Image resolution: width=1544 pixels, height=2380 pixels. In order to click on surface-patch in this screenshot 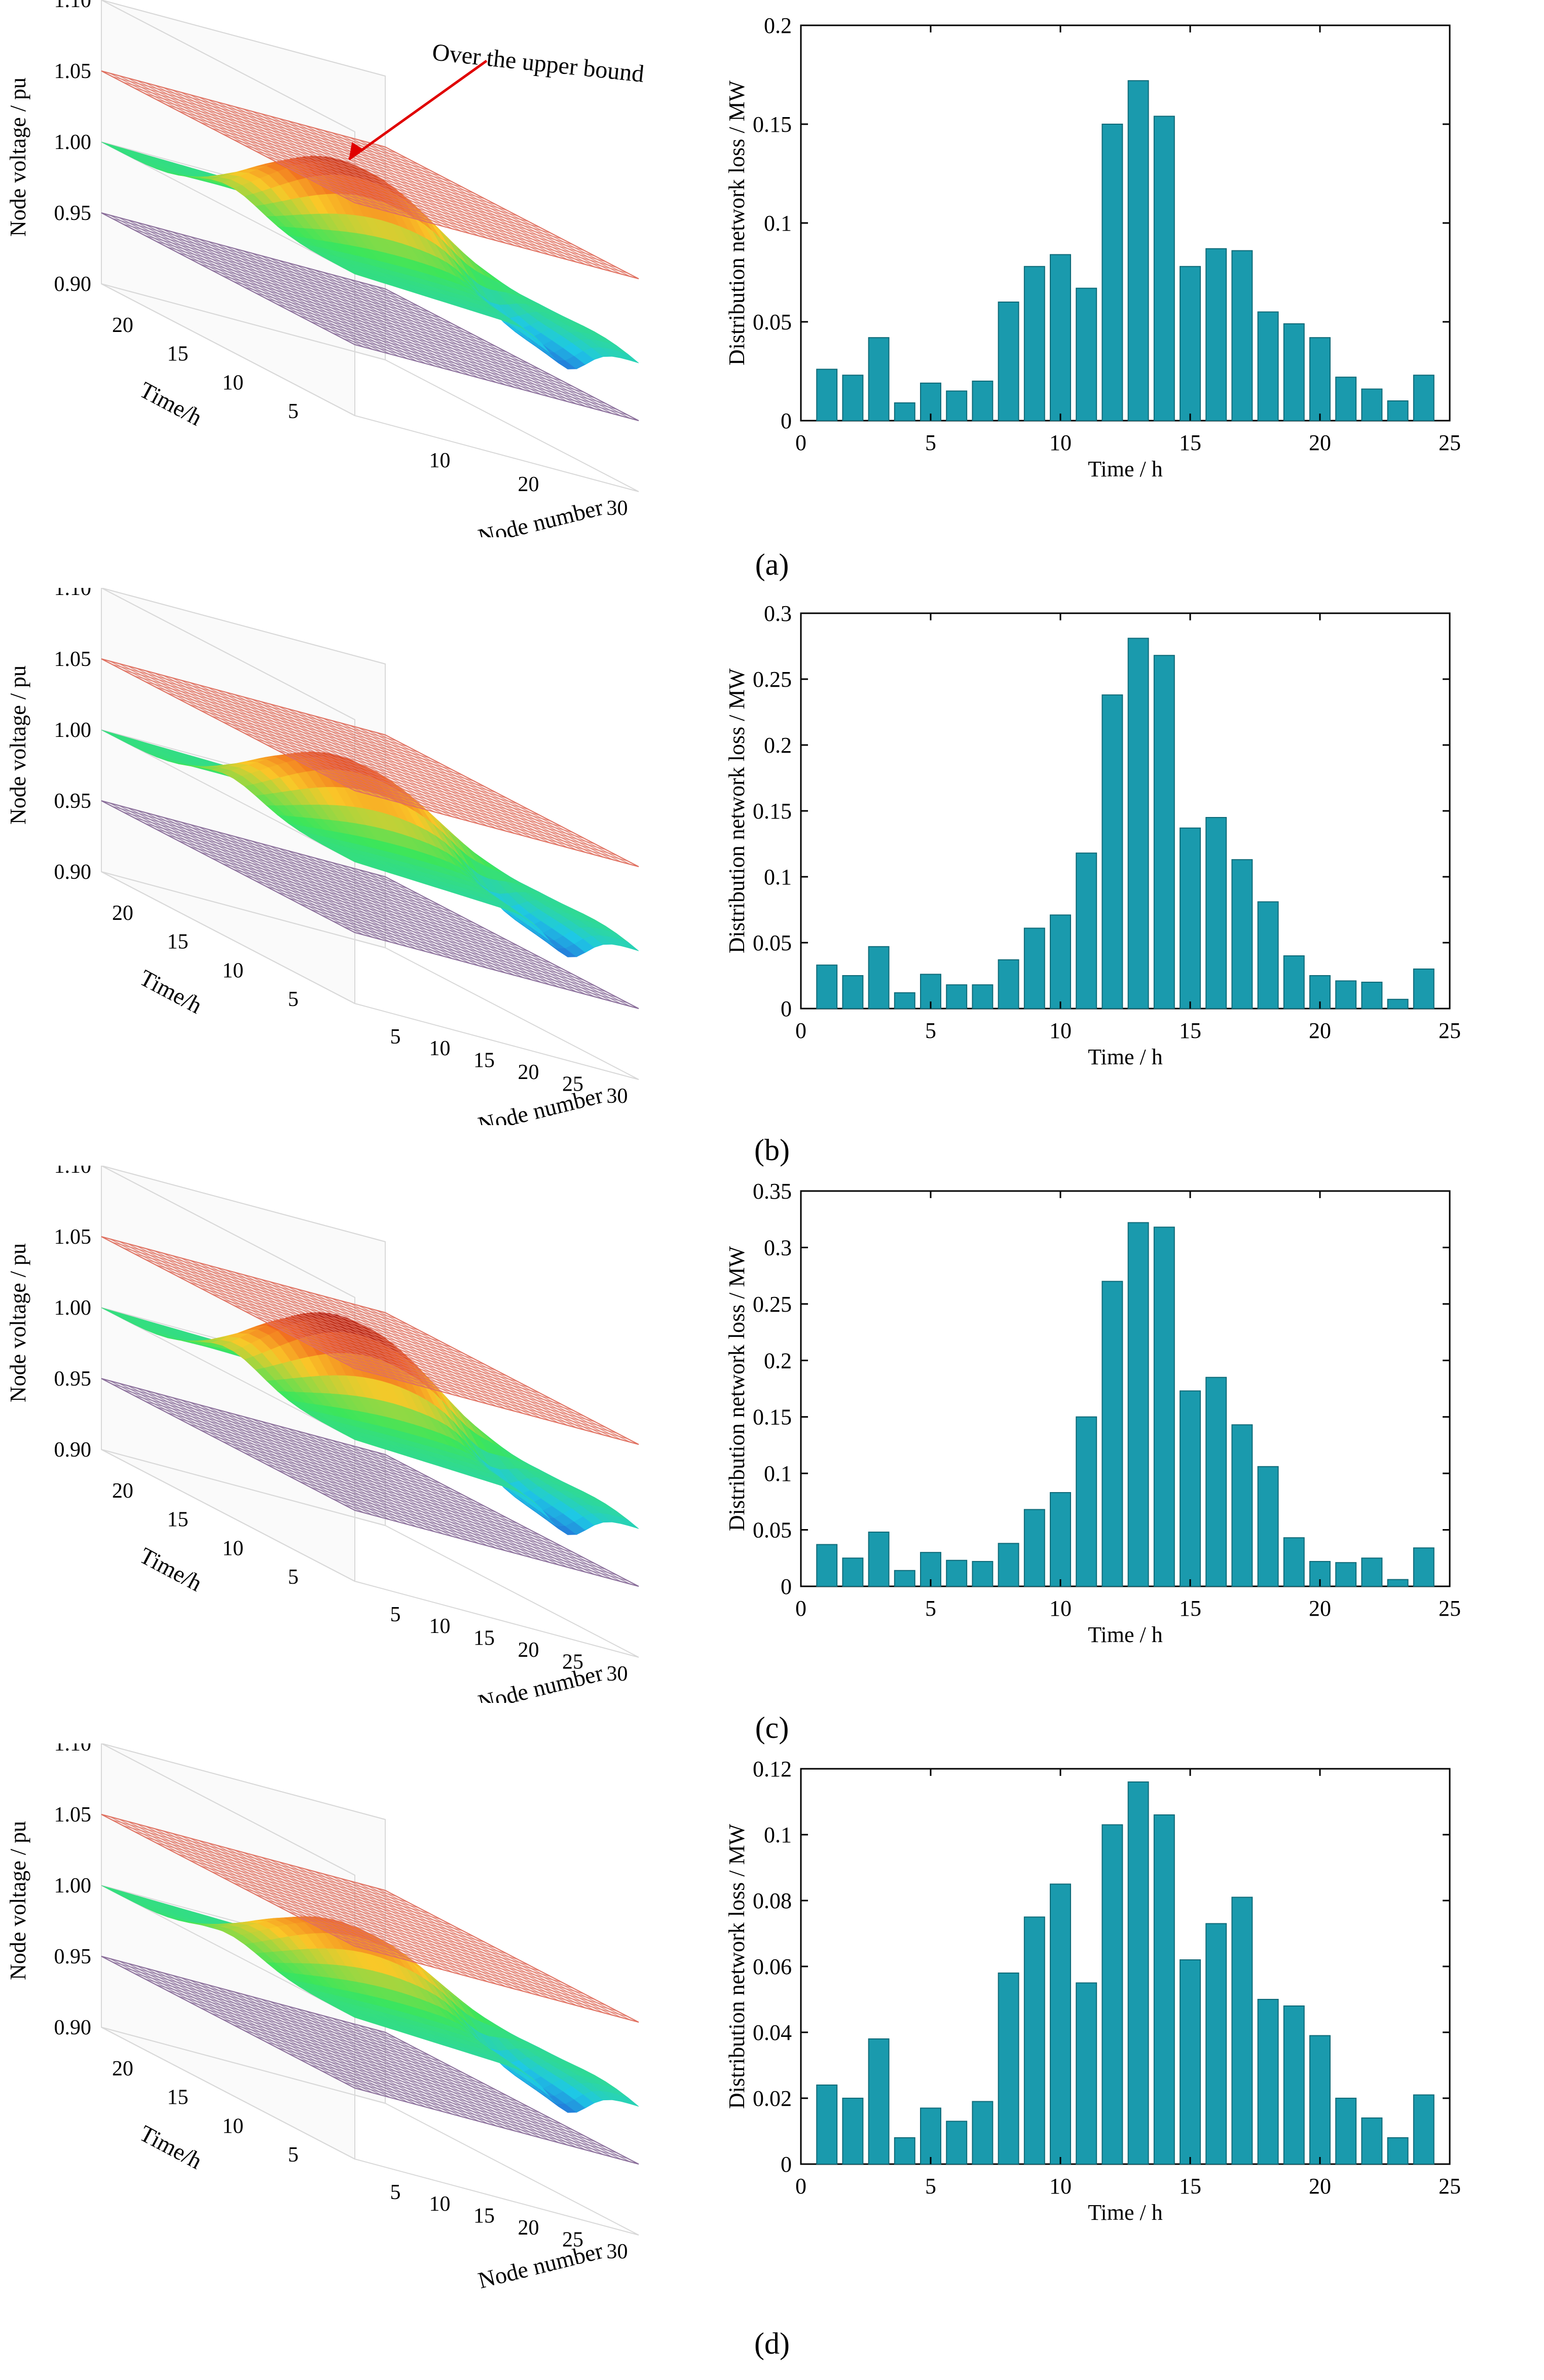, I will do `click(628, 357)`.